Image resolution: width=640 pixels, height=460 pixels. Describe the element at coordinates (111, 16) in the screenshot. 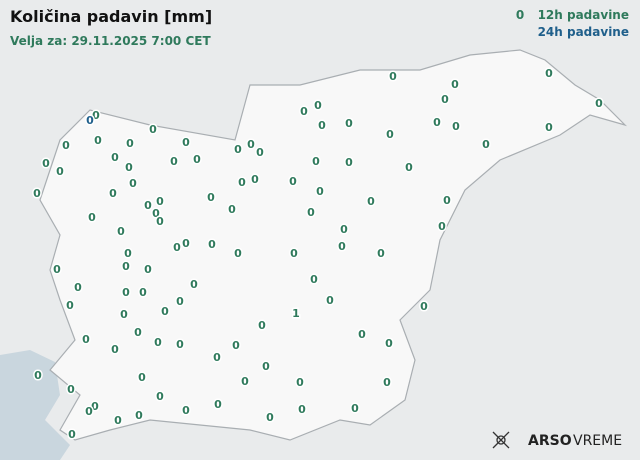

I see `title: Količina padavin [mm]` at that location.